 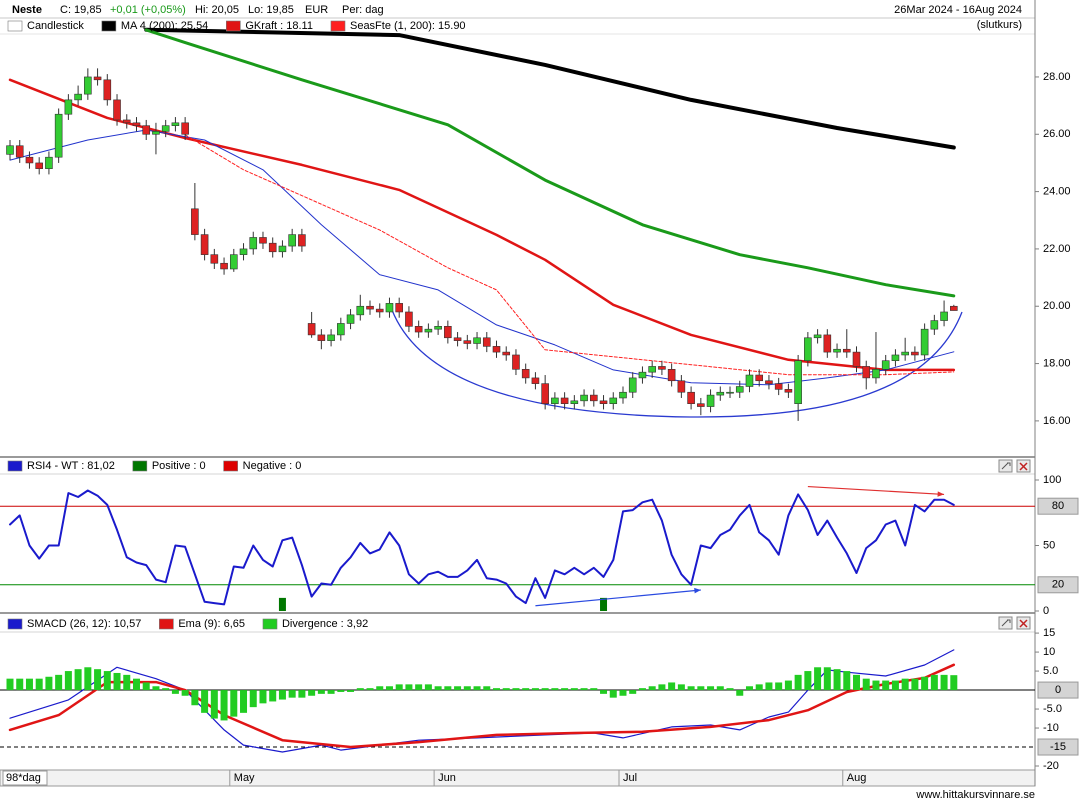 I want to click on legend-label: RSI4 - WT : 81,02, so click(x=71, y=466).